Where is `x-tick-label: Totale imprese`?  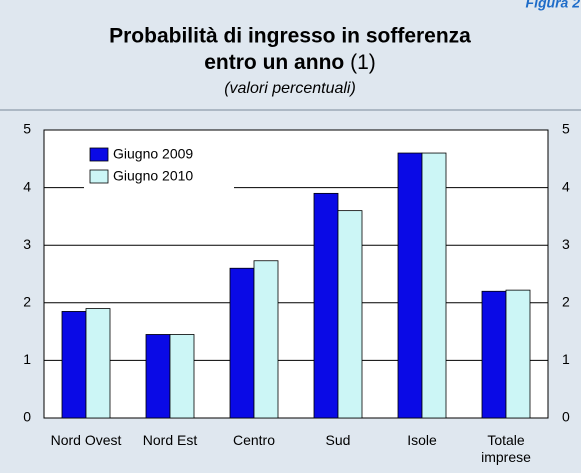
x-tick-label: Totale imprese is located at coordinates (506, 448).